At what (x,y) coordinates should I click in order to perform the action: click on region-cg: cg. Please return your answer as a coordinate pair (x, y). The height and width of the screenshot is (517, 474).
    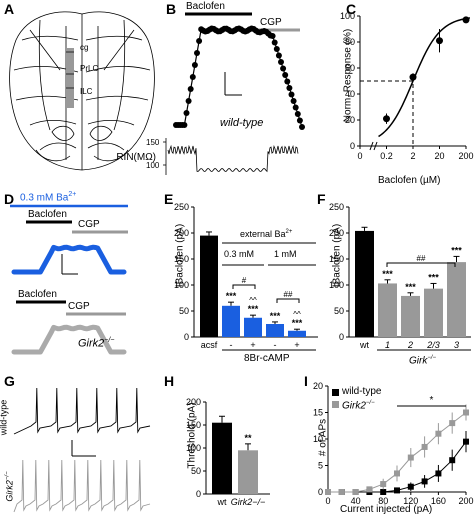
    Looking at the image, I should click on (84, 47).